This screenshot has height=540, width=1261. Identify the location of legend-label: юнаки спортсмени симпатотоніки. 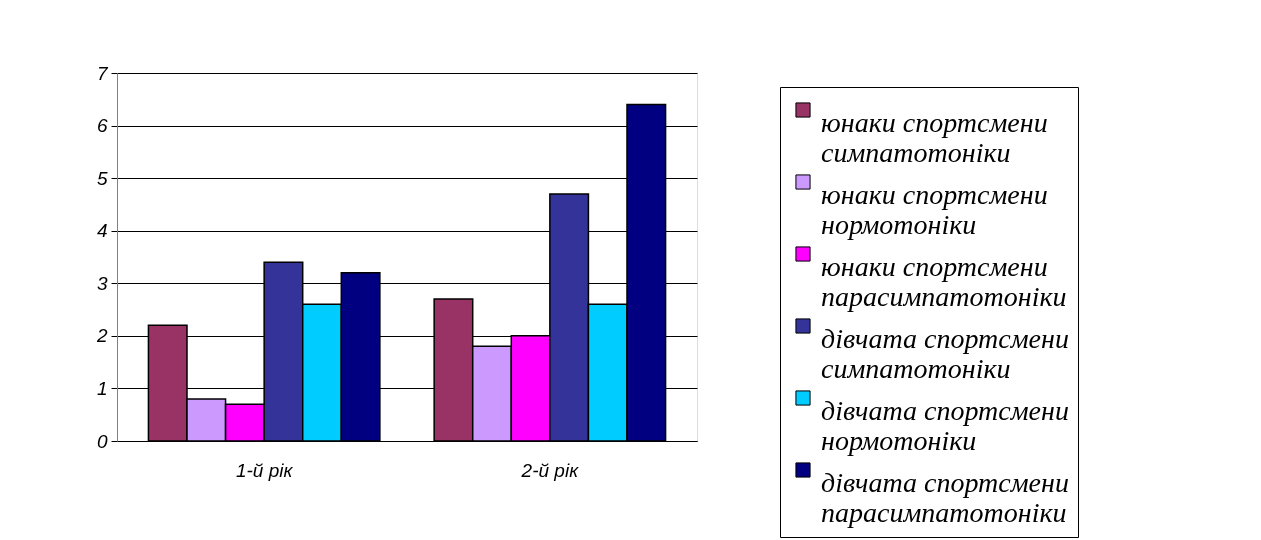
(934, 137).